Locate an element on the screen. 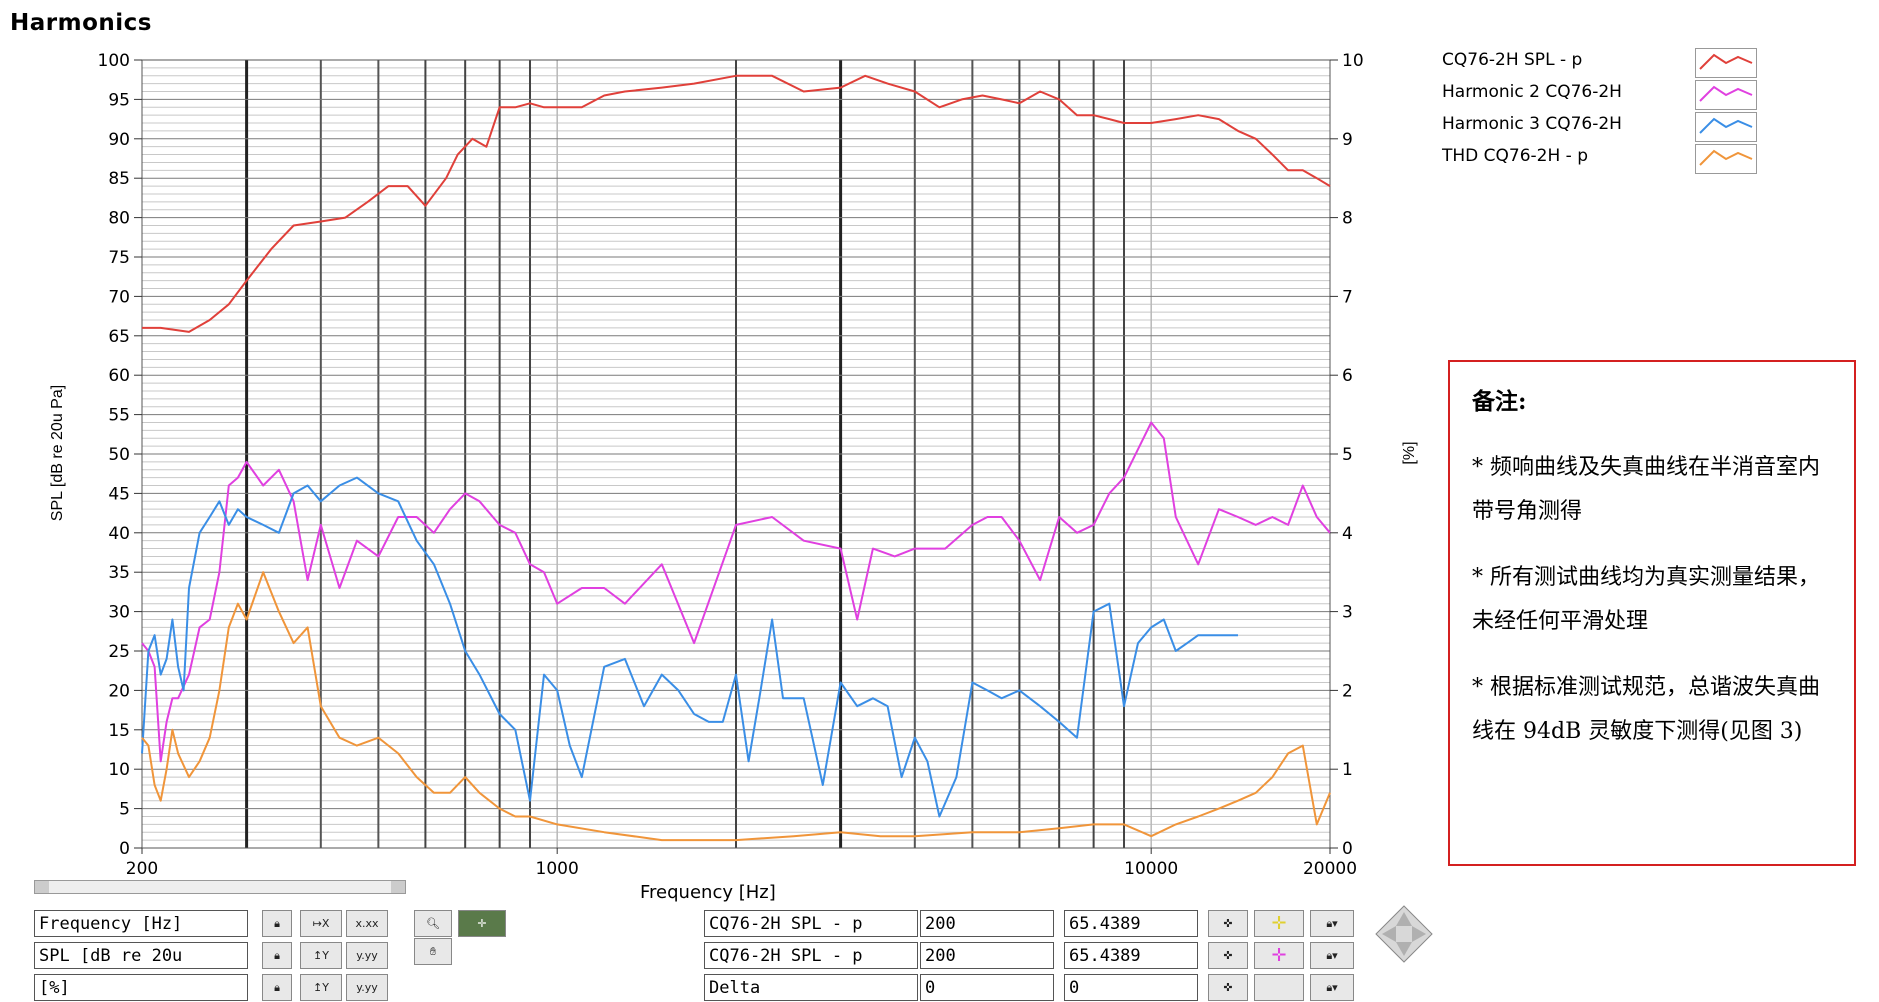 This screenshot has height=1002, width=1879. y-tick-label-right: 4 is located at coordinates (1347, 534).